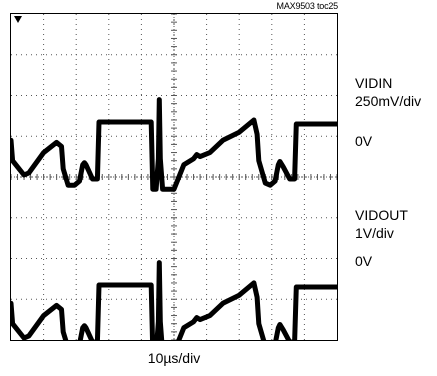  Describe the element at coordinates (364, 261) in the screenshot. I see `vidout-zero-label: 0V` at that location.